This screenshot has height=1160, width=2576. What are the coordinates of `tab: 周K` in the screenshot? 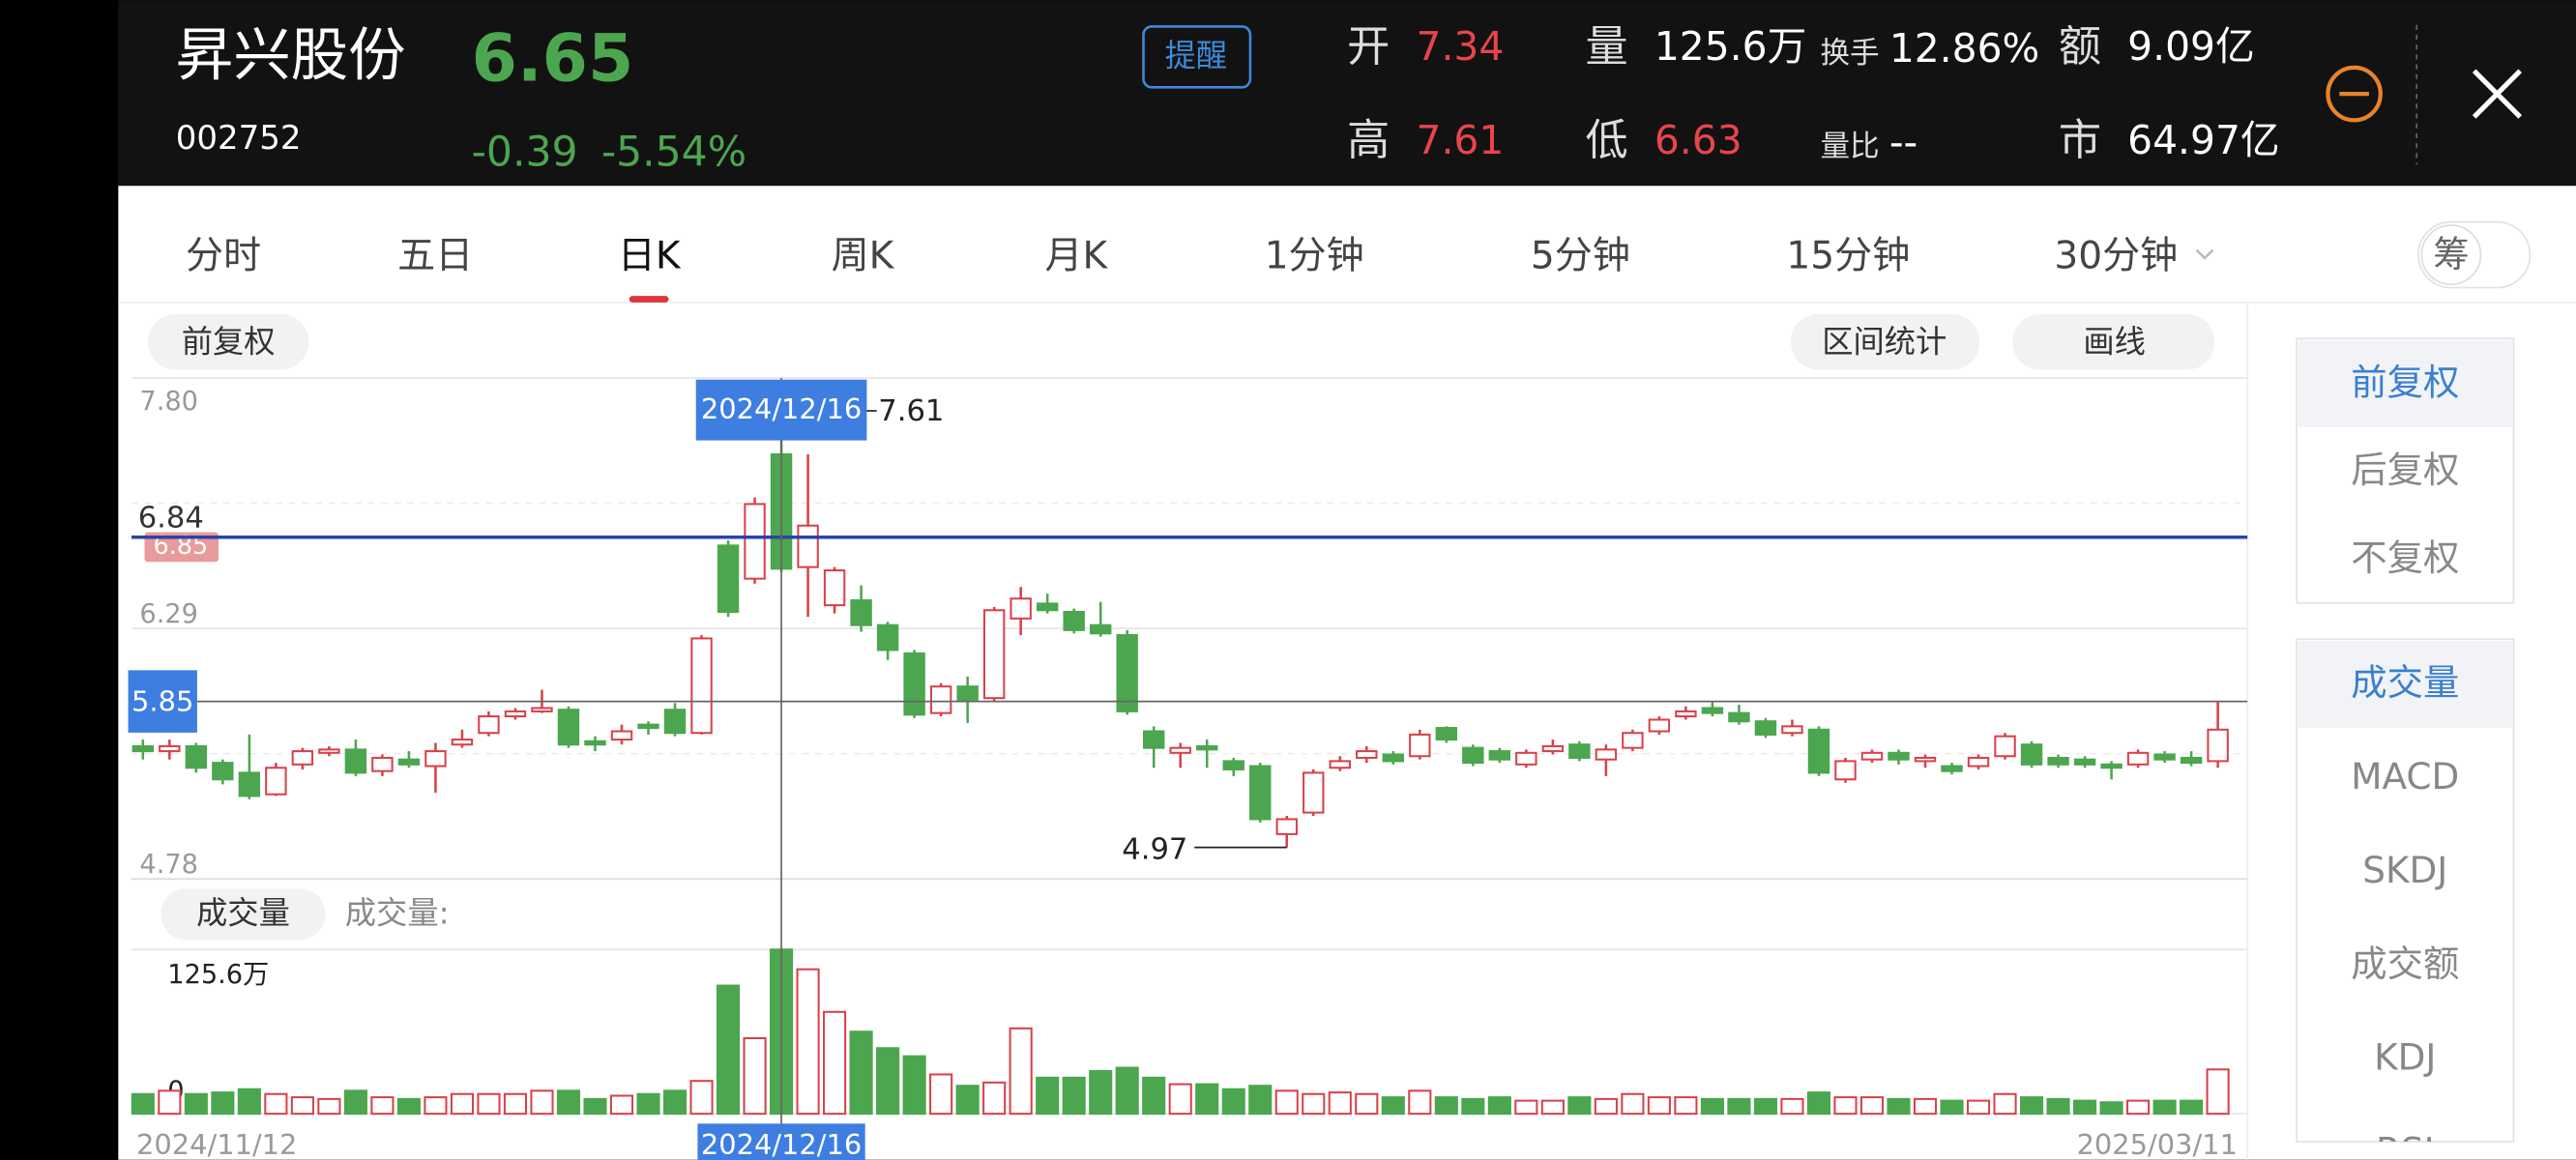 It's located at (863, 256).